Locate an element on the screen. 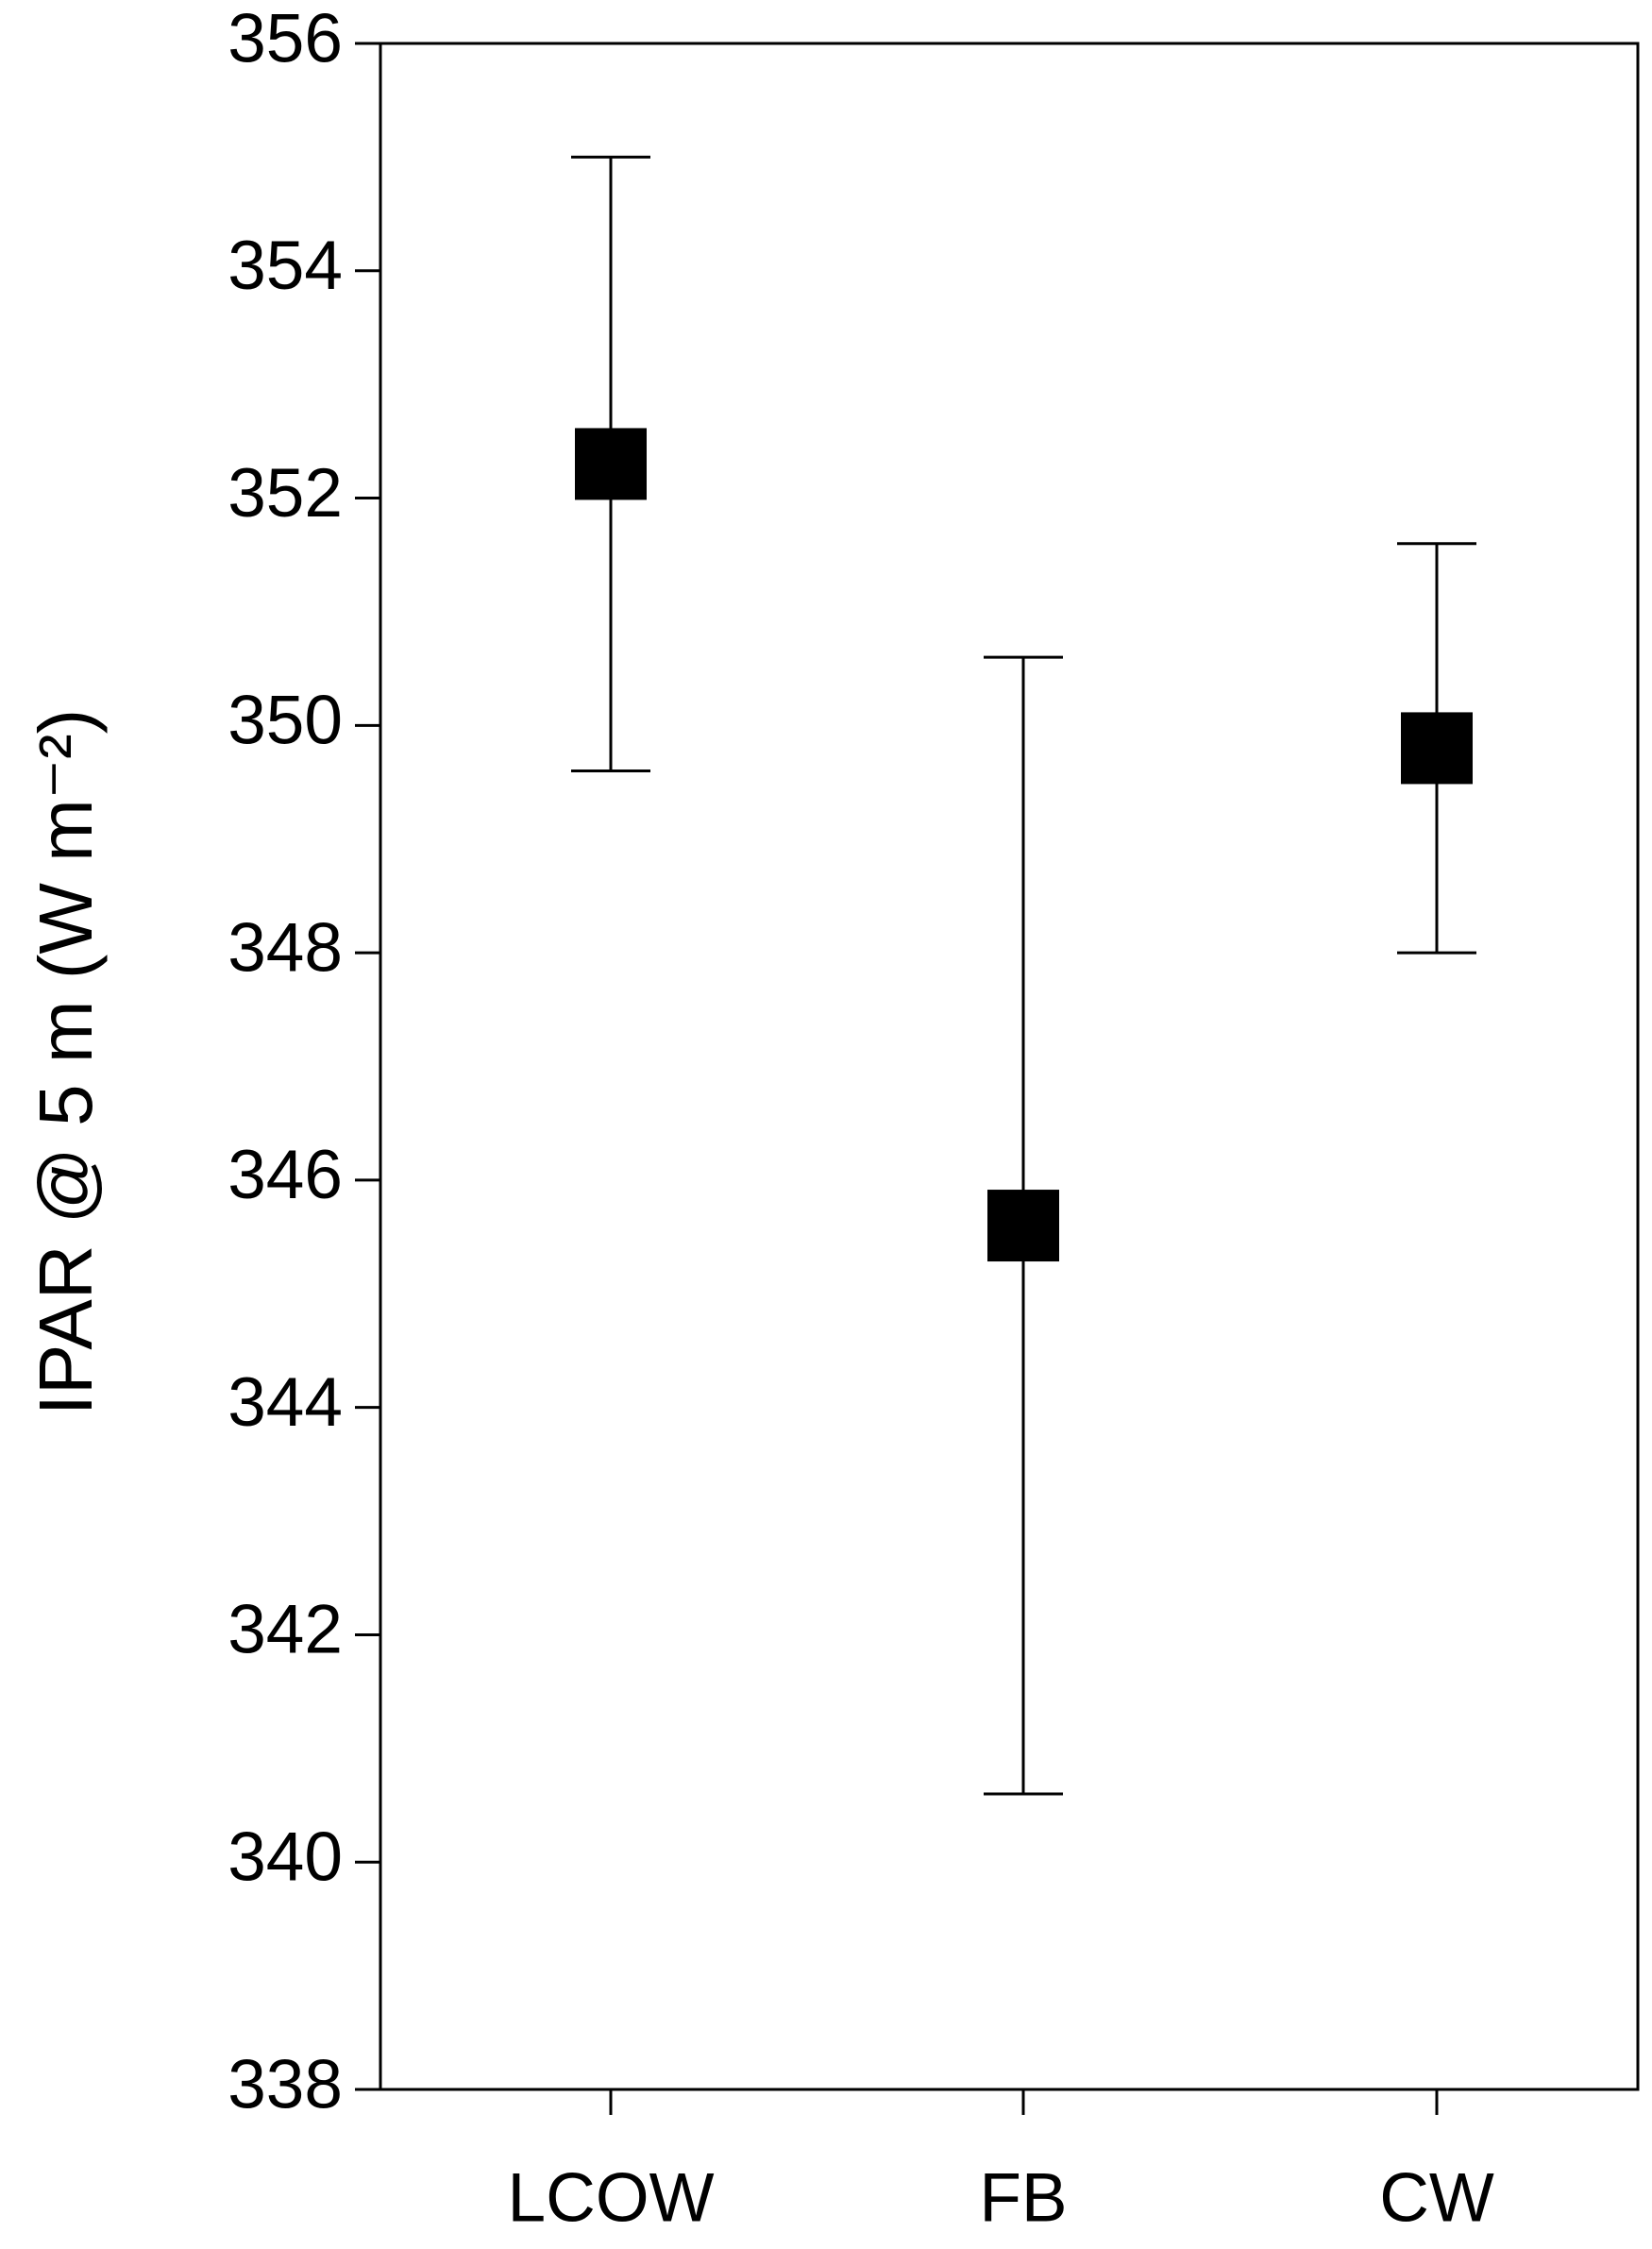  x-tick-label: LCOW is located at coordinates (611, 2197).